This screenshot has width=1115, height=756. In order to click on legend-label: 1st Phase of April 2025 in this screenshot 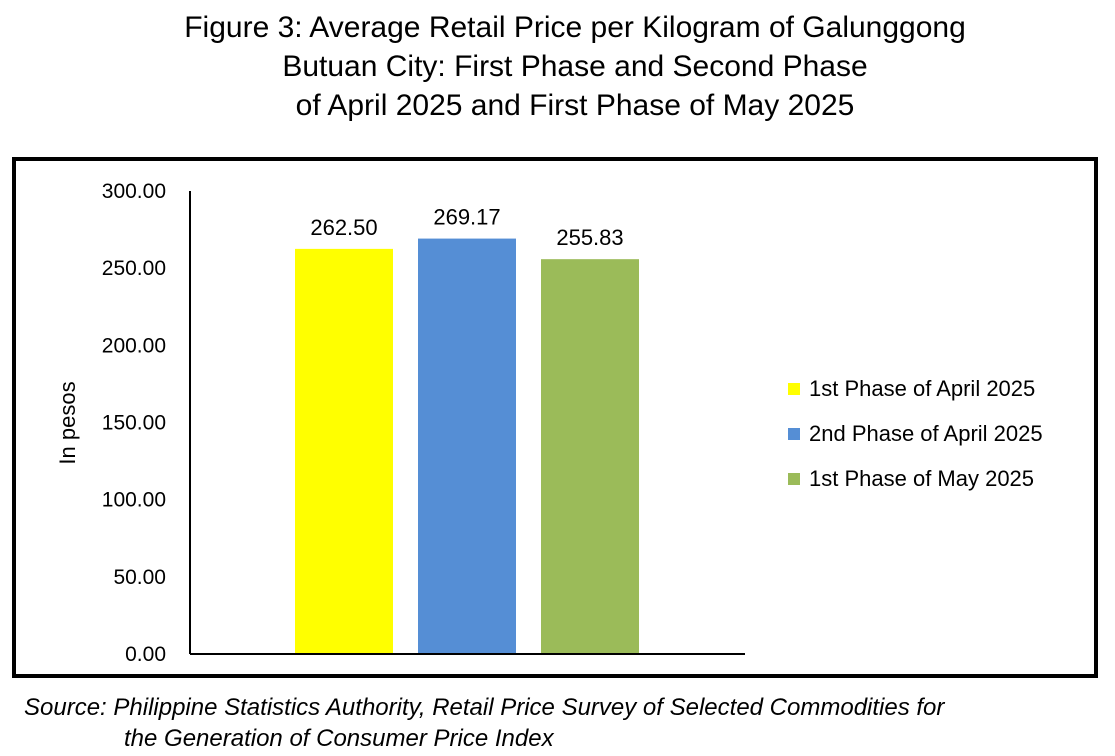, I will do `click(922, 388)`.